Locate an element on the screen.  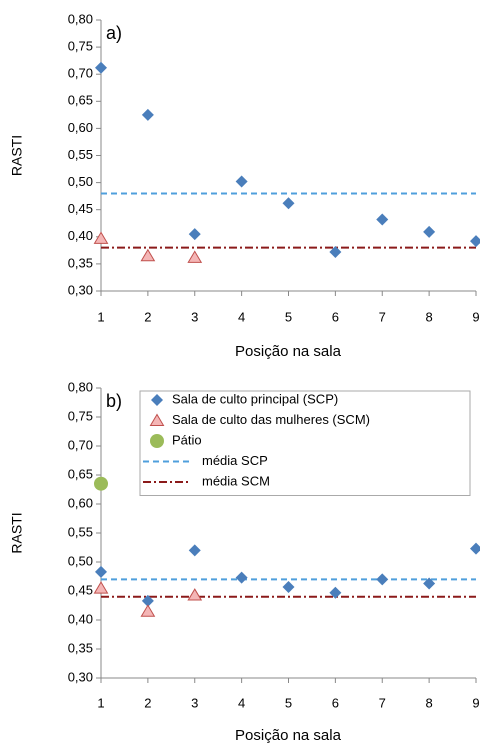
annotation: b) is located at coordinates (114, 401).